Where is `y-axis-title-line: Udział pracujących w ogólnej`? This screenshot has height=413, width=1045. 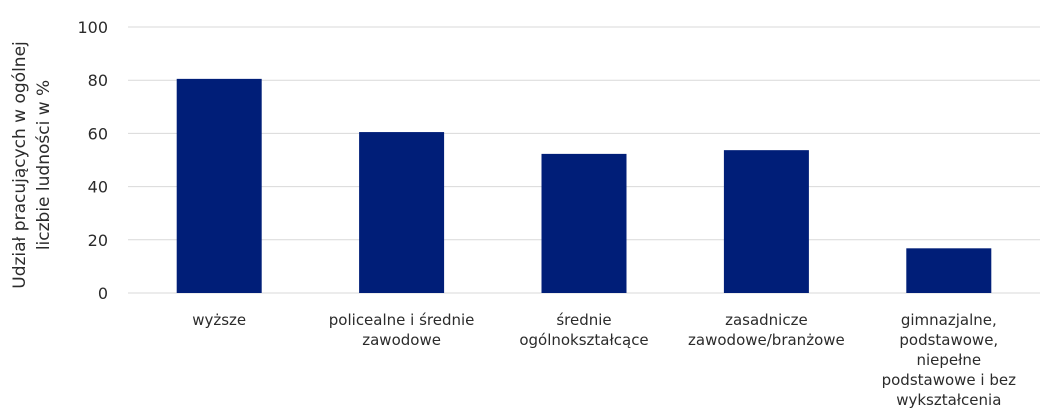 y-axis-title-line: Udział pracujących w ogólnej is located at coordinates (20, 165).